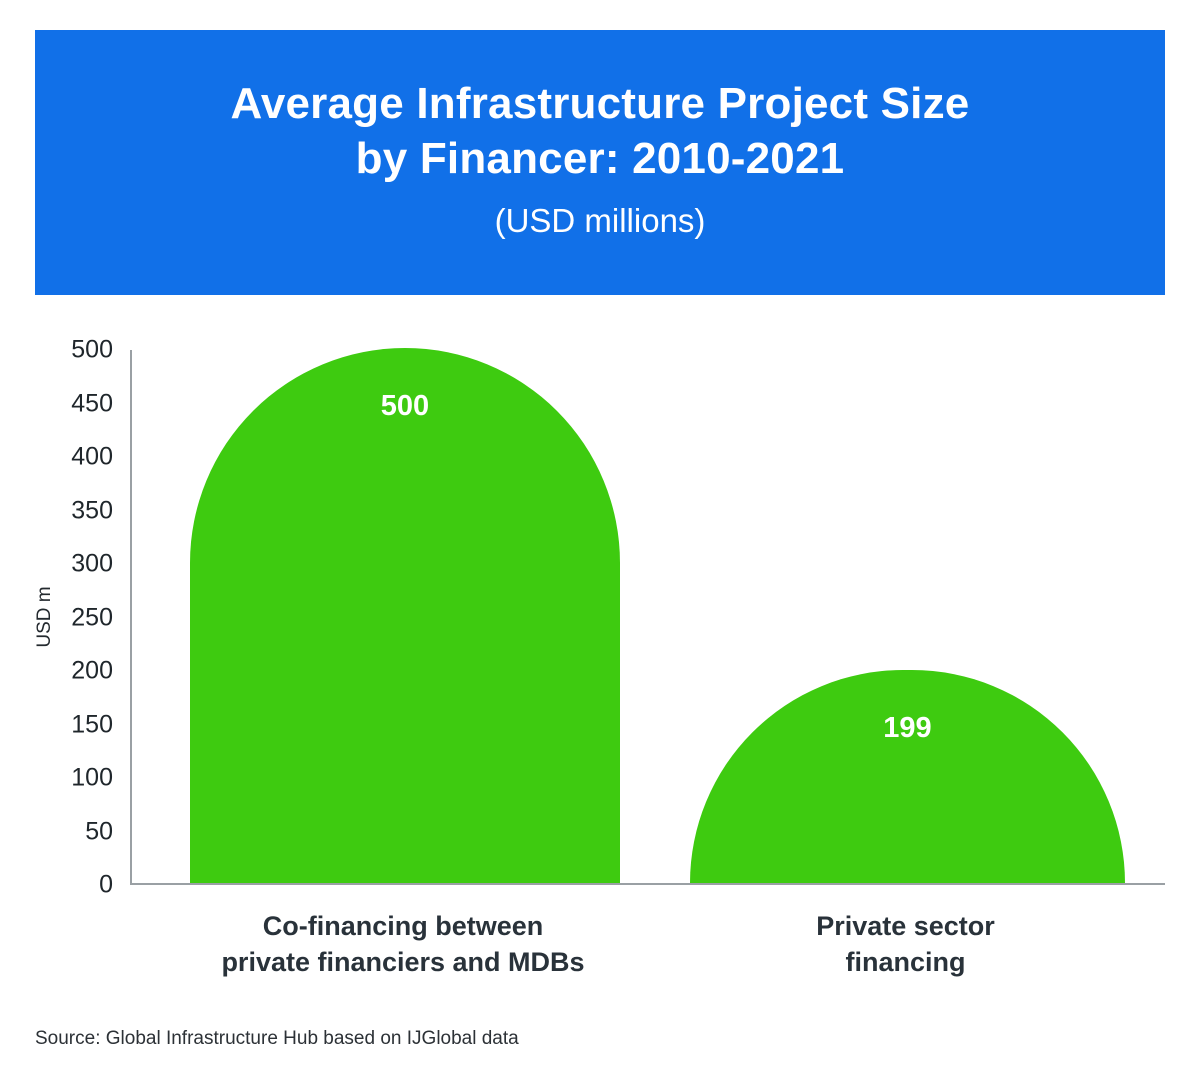 The width and height of the screenshot is (1200, 1086). Describe the element at coordinates (600, 220) in the screenshot. I see `chart-subtitle: (USD millions)` at that location.